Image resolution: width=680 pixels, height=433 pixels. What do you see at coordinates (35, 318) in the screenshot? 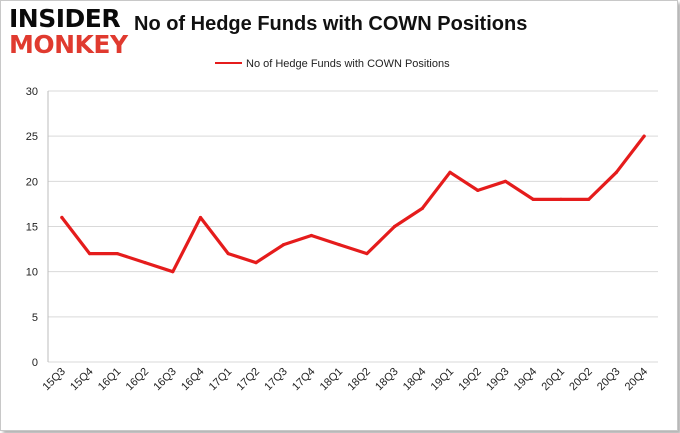
I see `y-tick-label: 5` at bounding box center [35, 318].